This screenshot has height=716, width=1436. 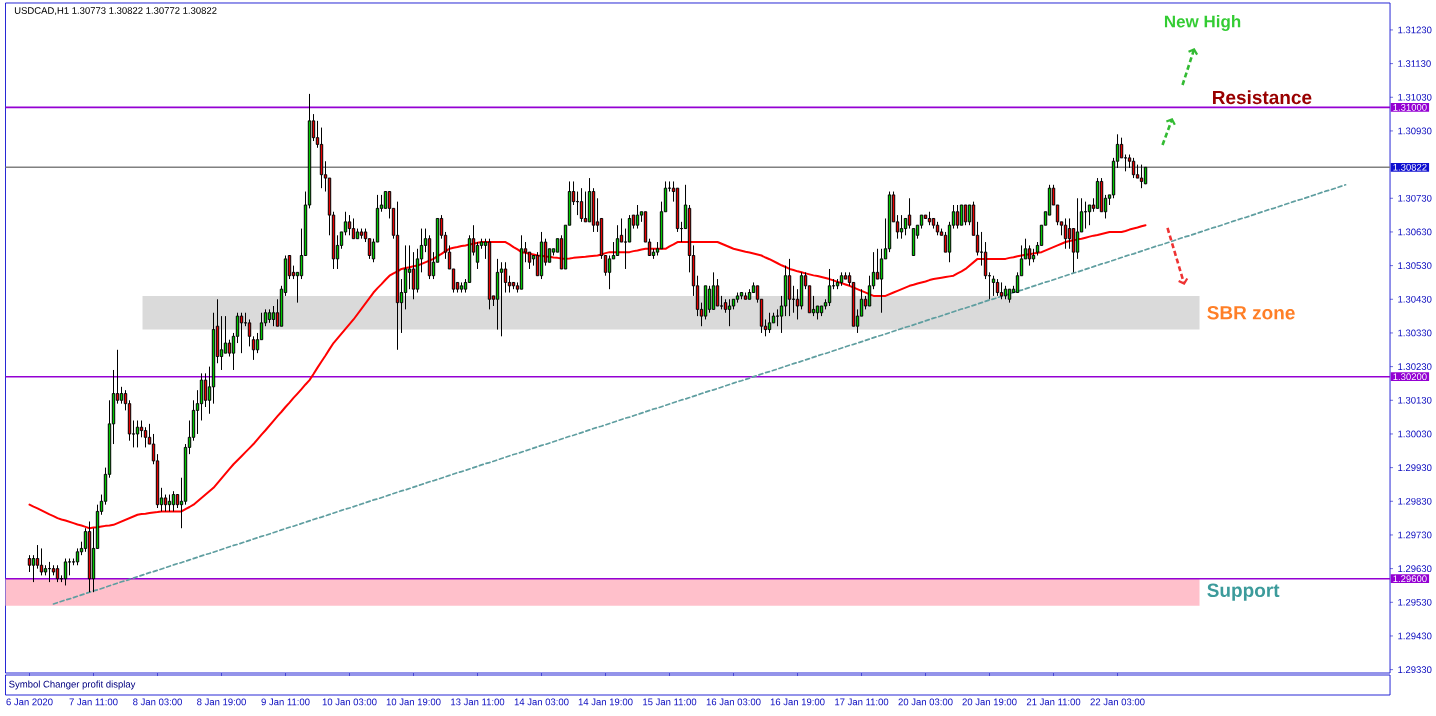 What do you see at coordinates (797, 702) in the screenshot?
I see `x-tick-label: 16 Jan 19:00` at bounding box center [797, 702].